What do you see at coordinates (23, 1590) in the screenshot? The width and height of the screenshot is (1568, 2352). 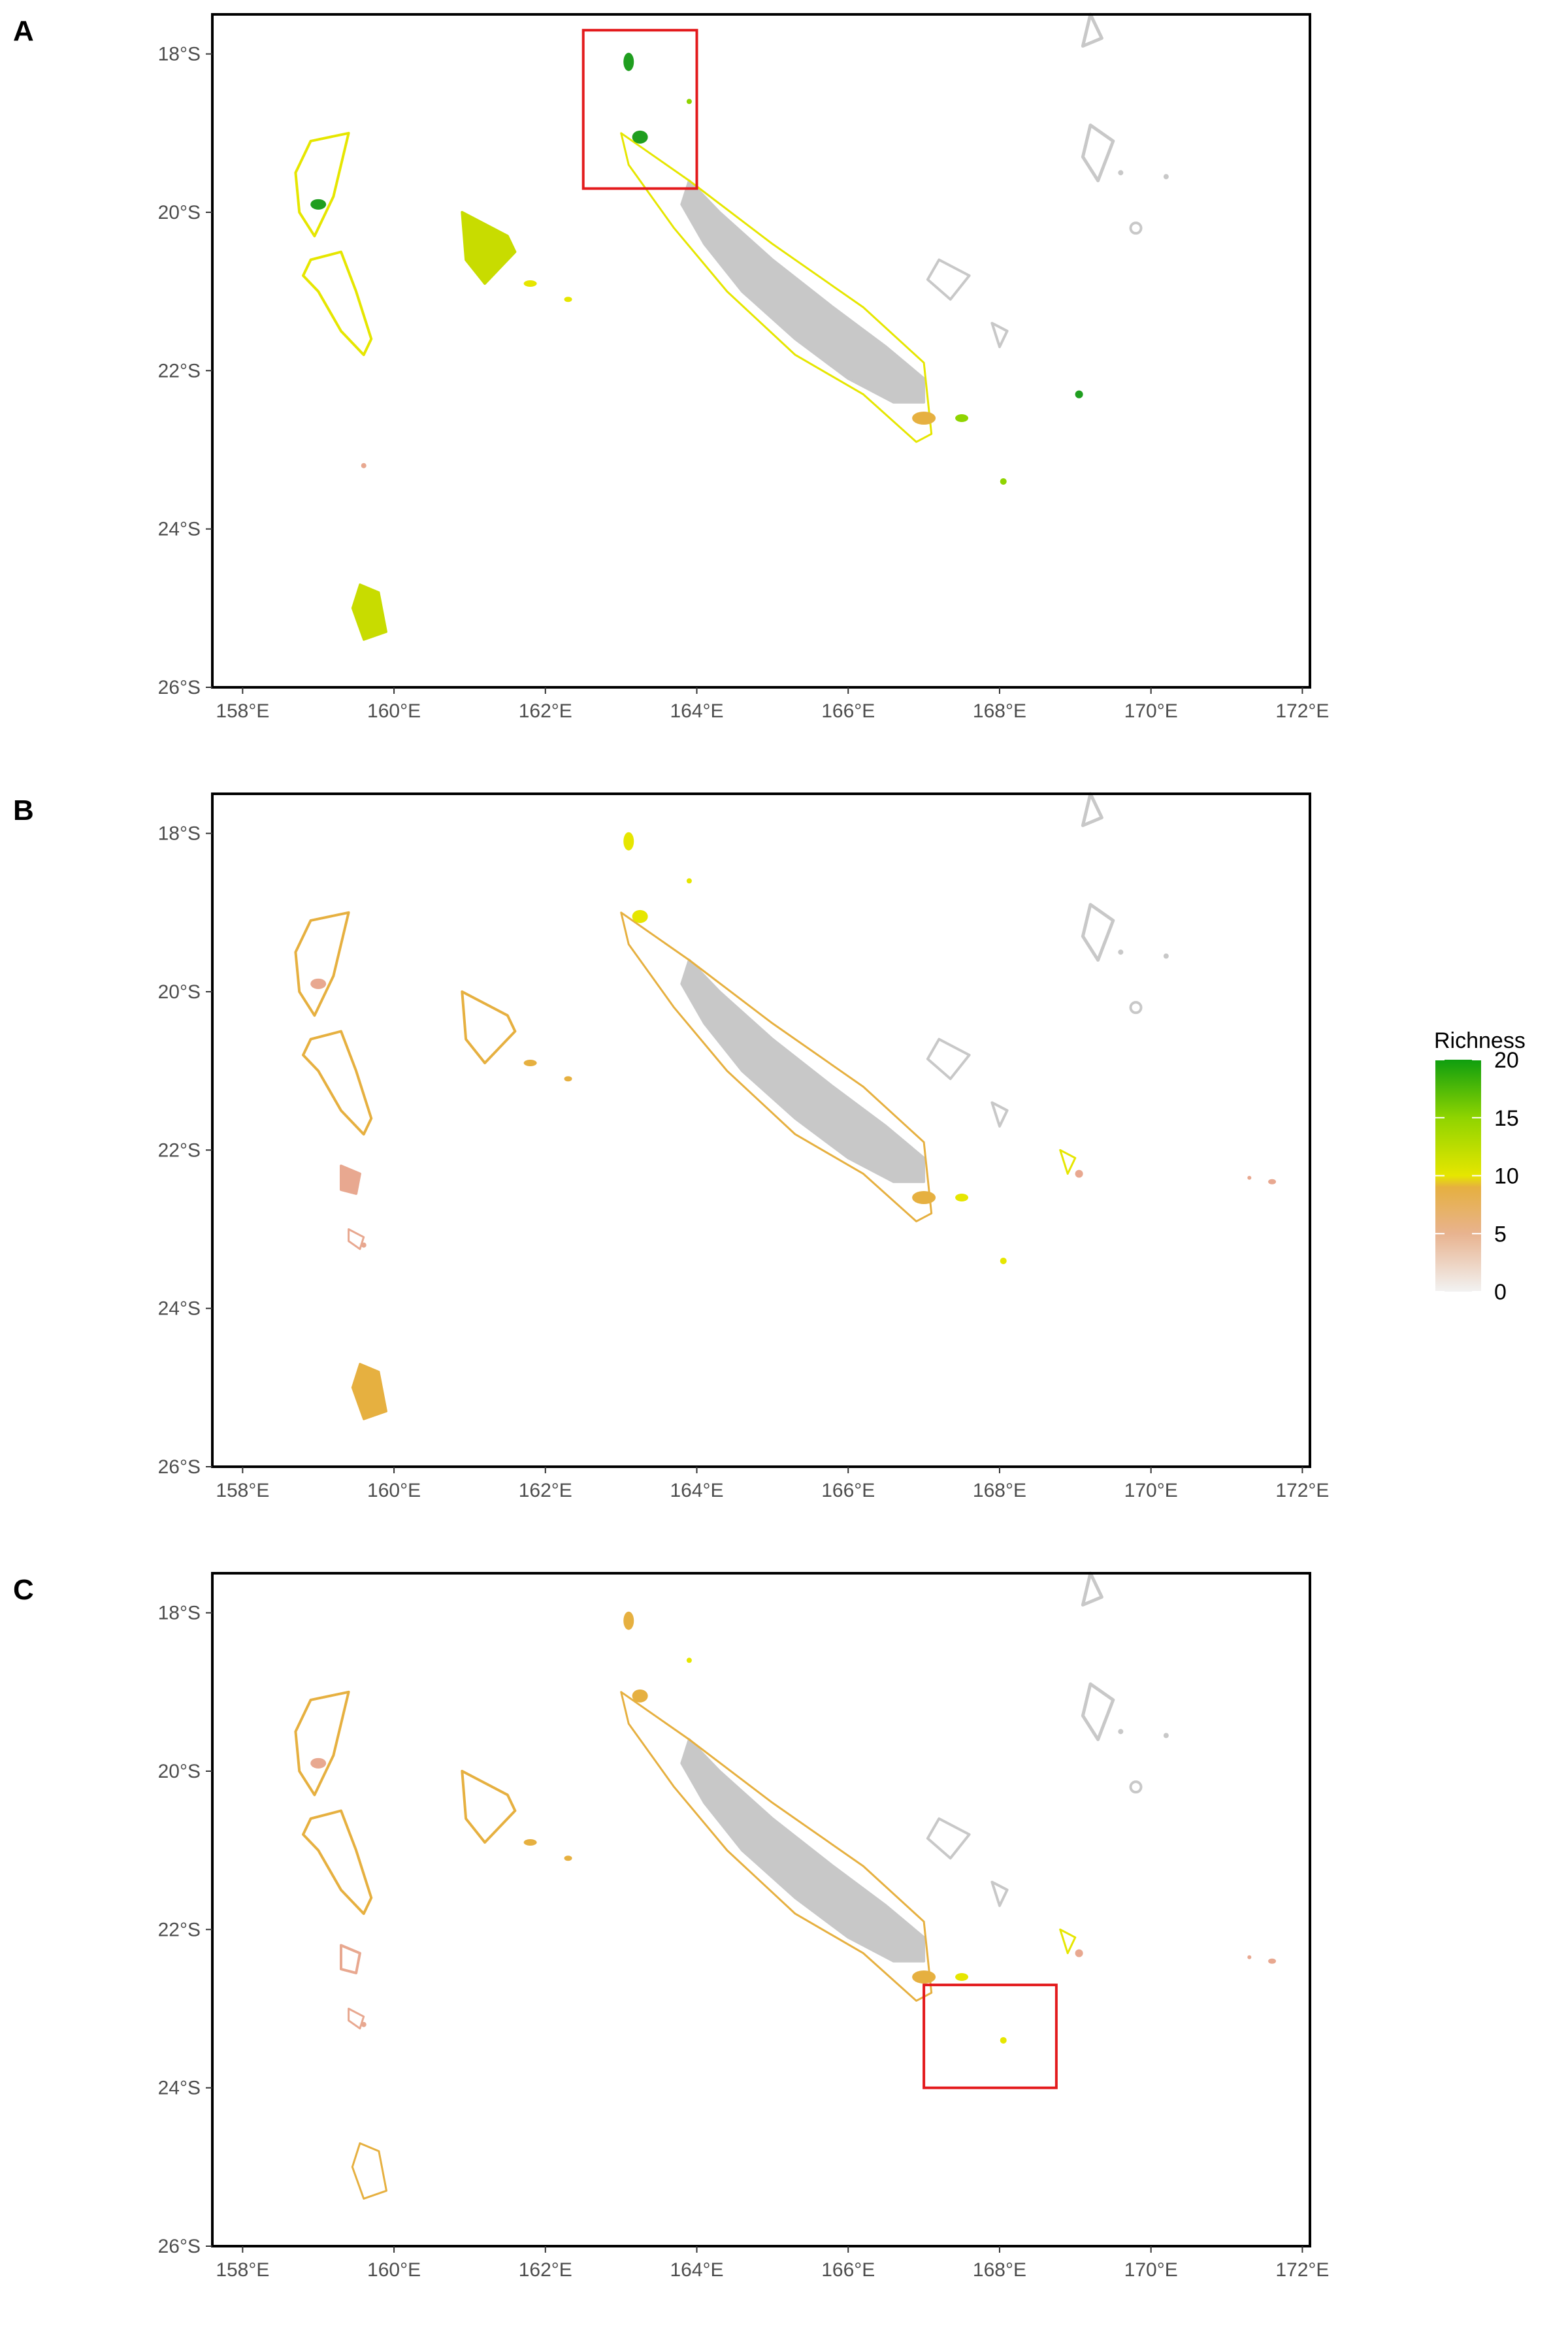 I see `panel-label: C` at bounding box center [23, 1590].